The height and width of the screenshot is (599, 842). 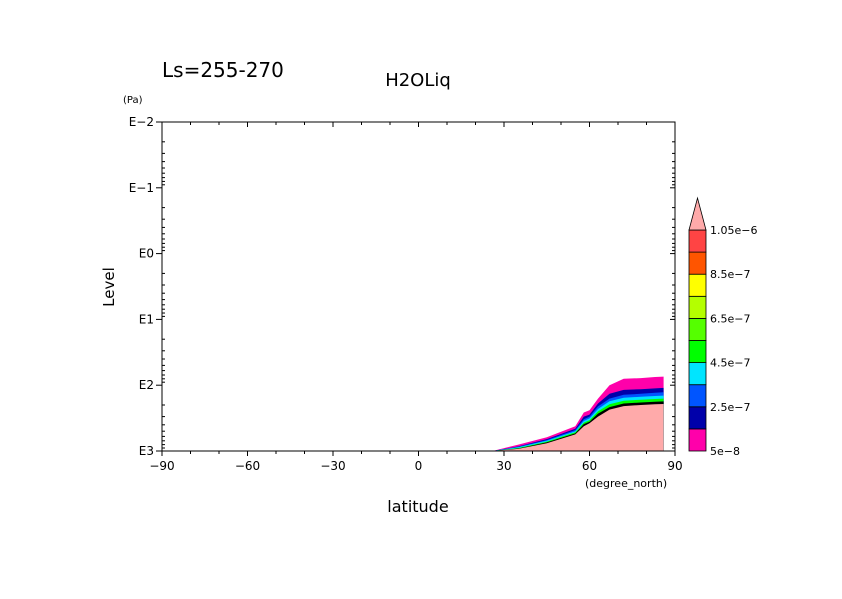 I want to click on colorbar: 5e−8 2.5e−7 4.5e−7 6.5e−7 8.5e−7 1.05e−6, so click(x=722, y=327).